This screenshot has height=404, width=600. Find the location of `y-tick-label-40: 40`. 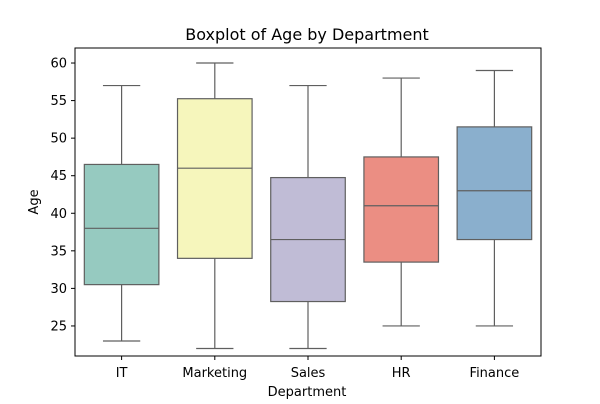

y-tick-label-40: 40 is located at coordinates (58, 214).